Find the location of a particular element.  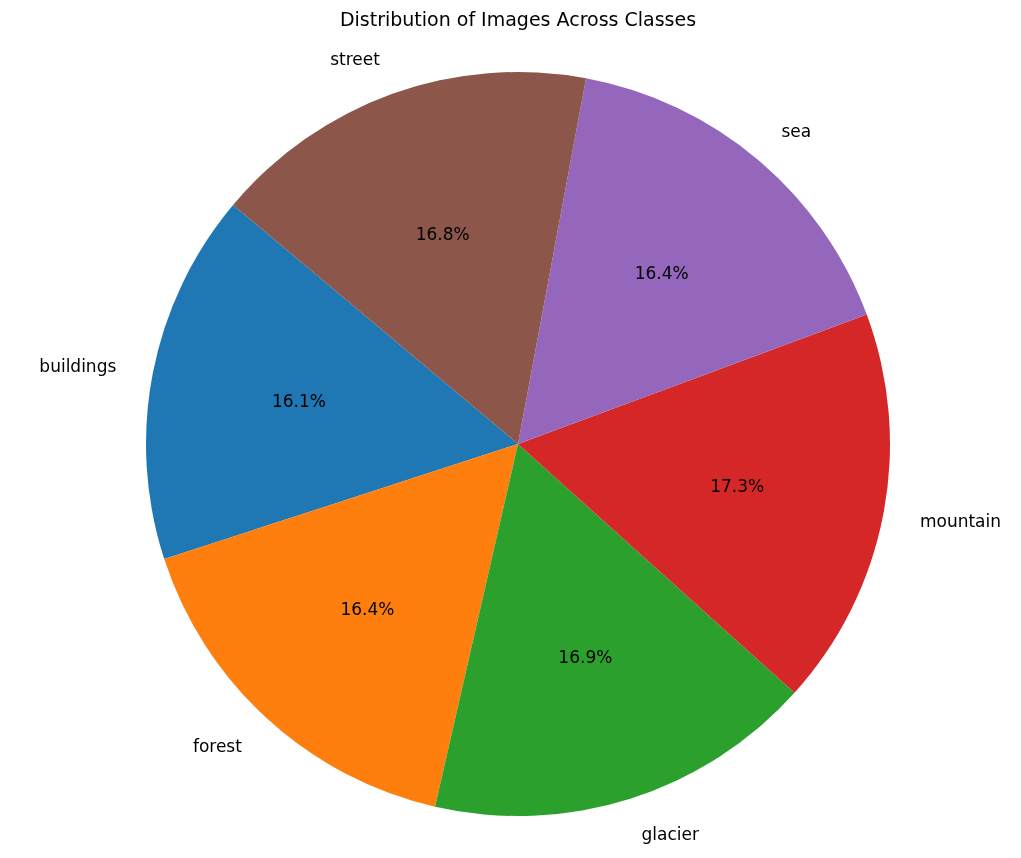

slice-label: sea is located at coordinates (796, 130).